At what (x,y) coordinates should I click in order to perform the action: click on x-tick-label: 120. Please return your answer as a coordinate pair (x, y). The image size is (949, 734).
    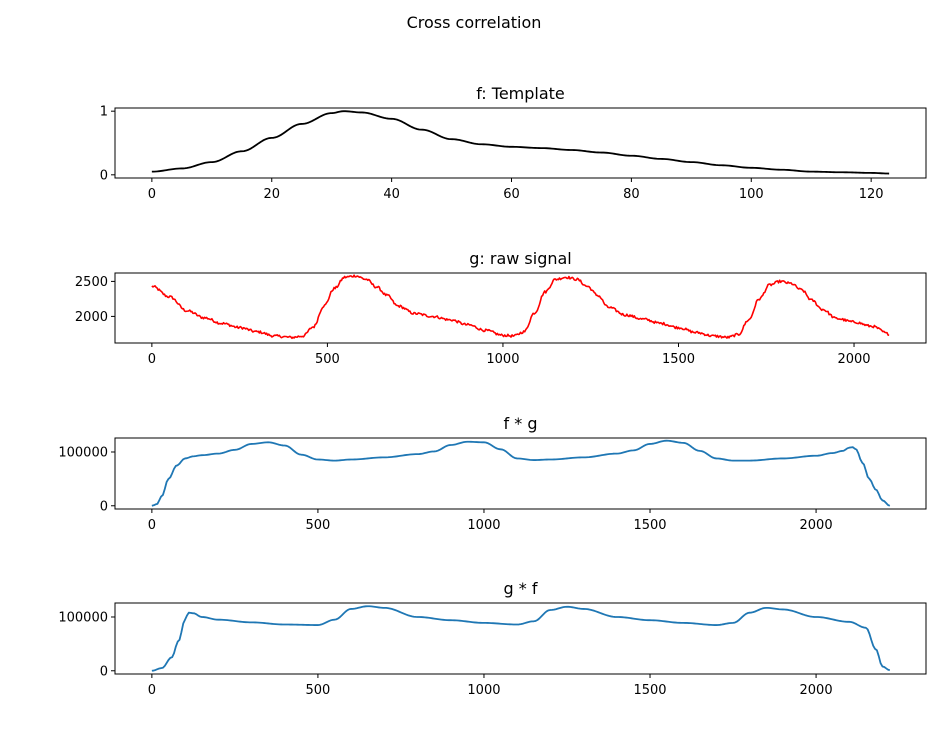
    Looking at the image, I should click on (871, 194).